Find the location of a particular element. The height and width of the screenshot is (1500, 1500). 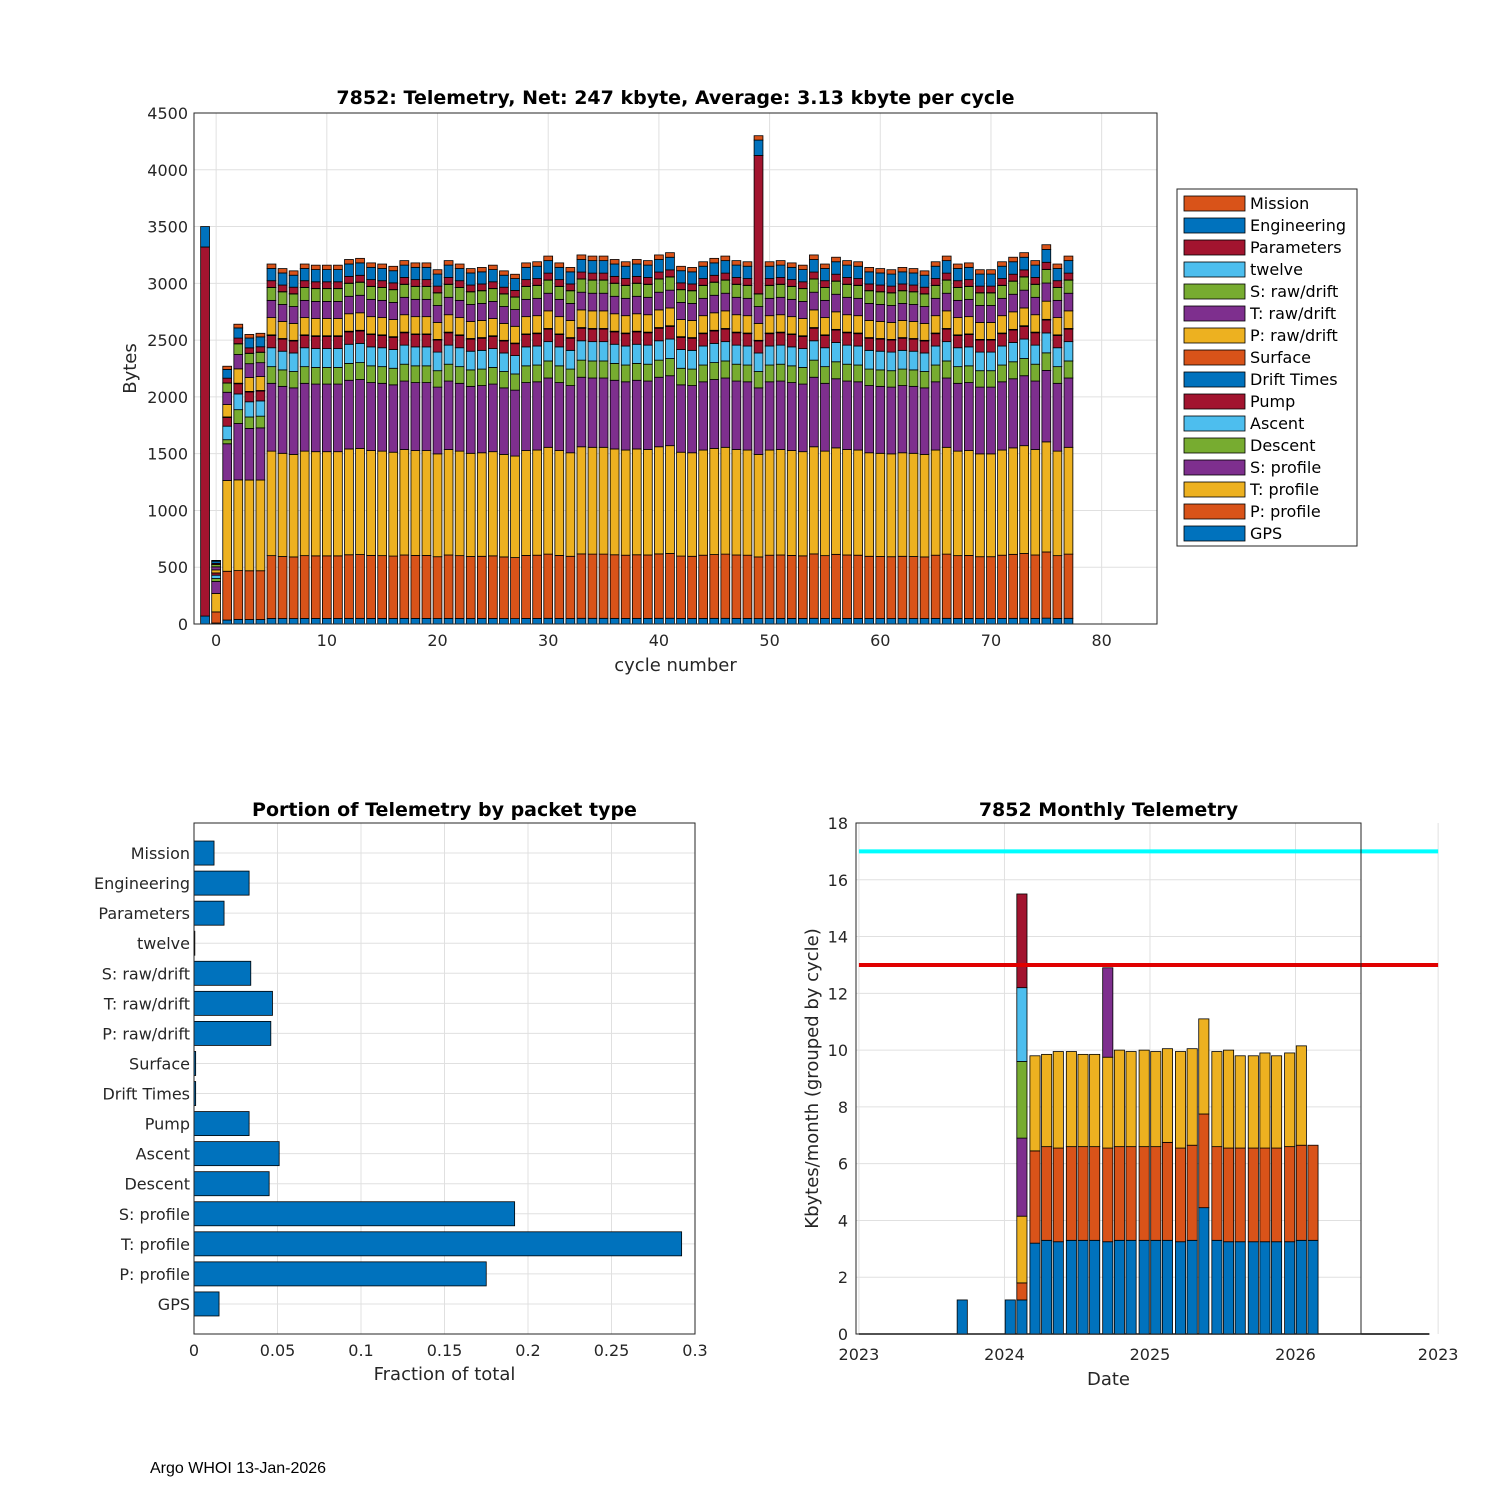

bar-cycle-39-p-raw-drift is located at coordinates (648, 323).